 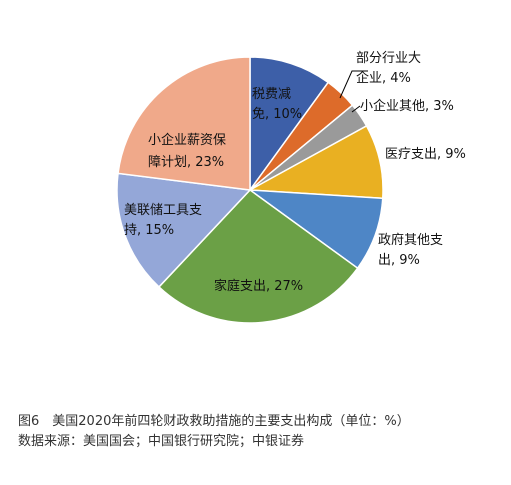 I want to click on slice-label-5: 政府其他支出, 9%, so click(x=410, y=250).